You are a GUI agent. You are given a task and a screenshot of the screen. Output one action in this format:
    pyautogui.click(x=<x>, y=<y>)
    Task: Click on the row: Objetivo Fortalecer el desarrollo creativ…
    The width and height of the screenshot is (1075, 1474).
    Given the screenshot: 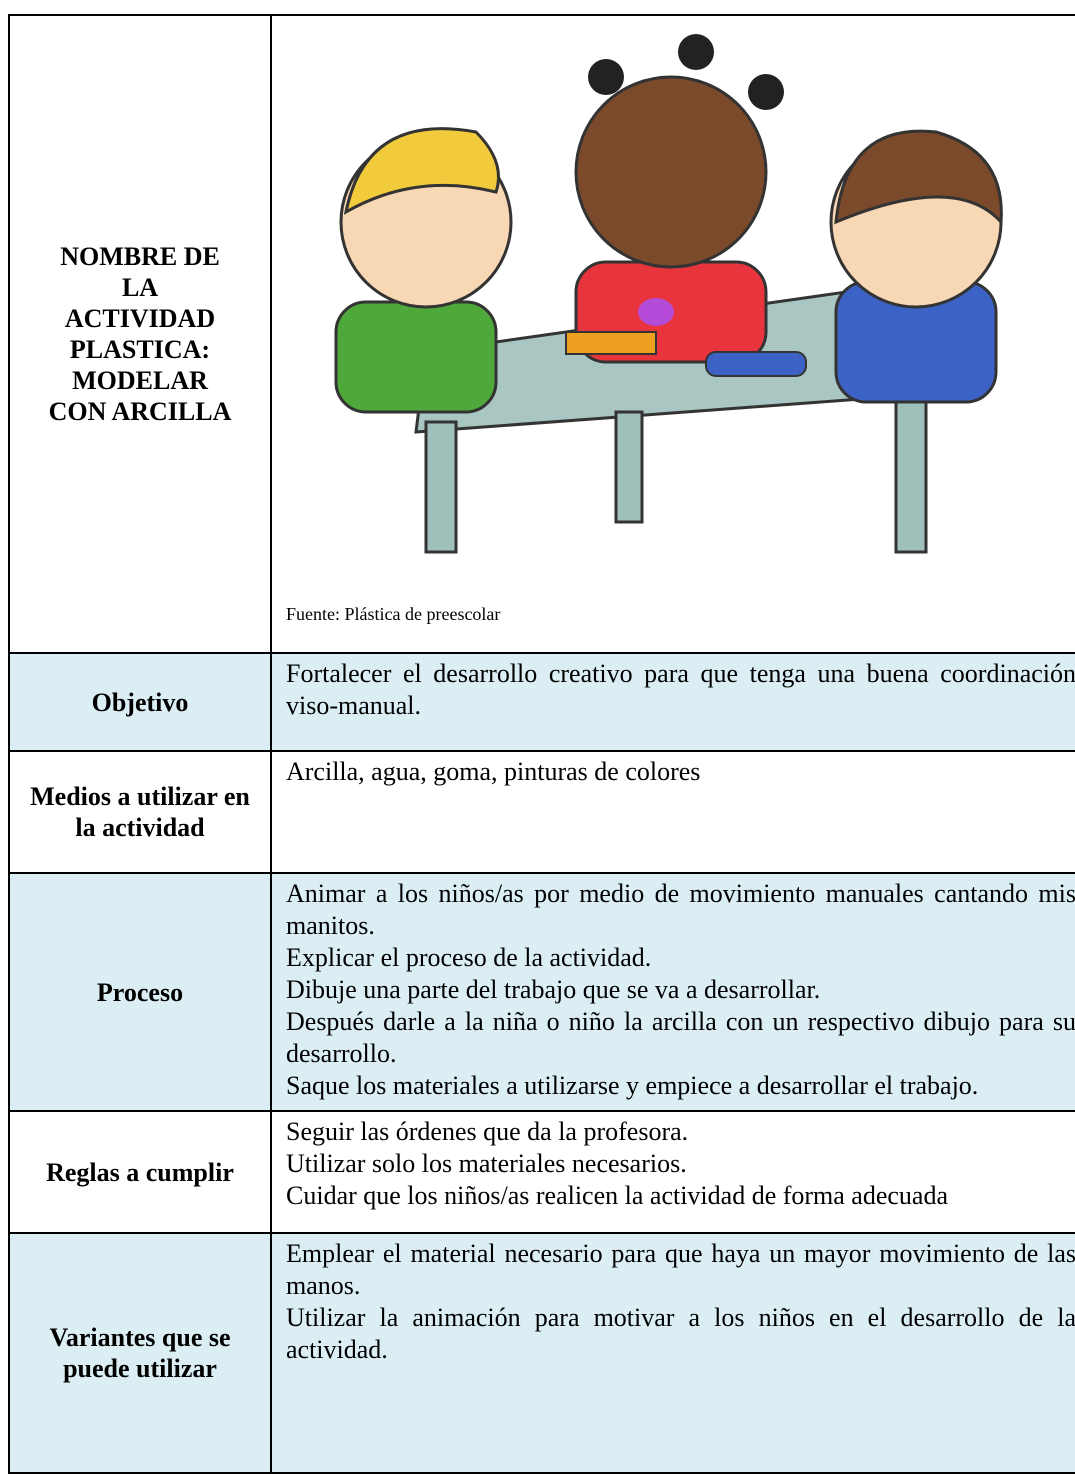 What is the action you would take?
    pyautogui.click(x=541, y=702)
    